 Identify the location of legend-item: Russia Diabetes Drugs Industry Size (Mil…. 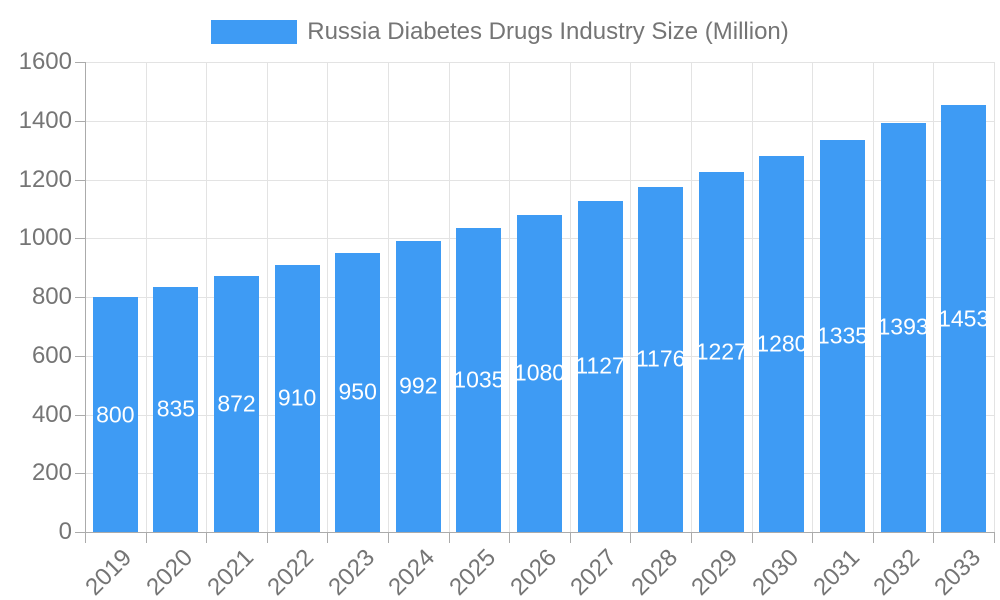
(500, 32).